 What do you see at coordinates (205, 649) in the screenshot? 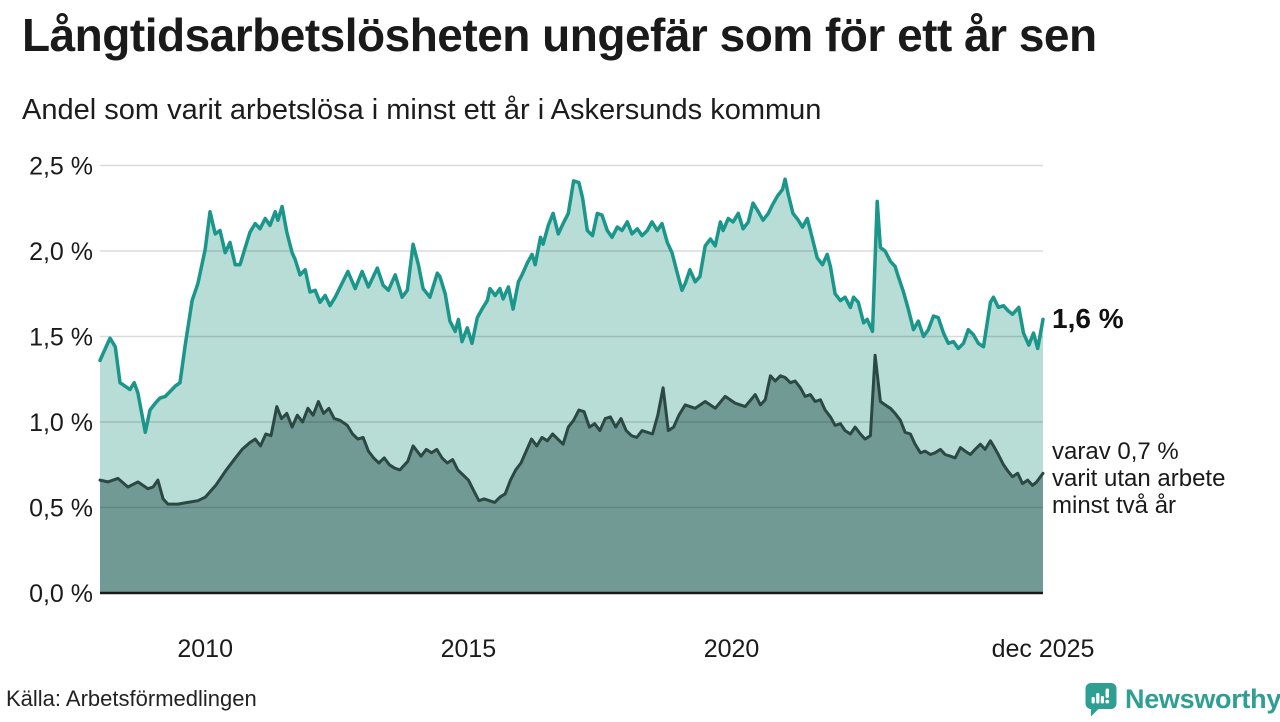
I see `x-tick-label: 2010` at bounding box center [205, 649].